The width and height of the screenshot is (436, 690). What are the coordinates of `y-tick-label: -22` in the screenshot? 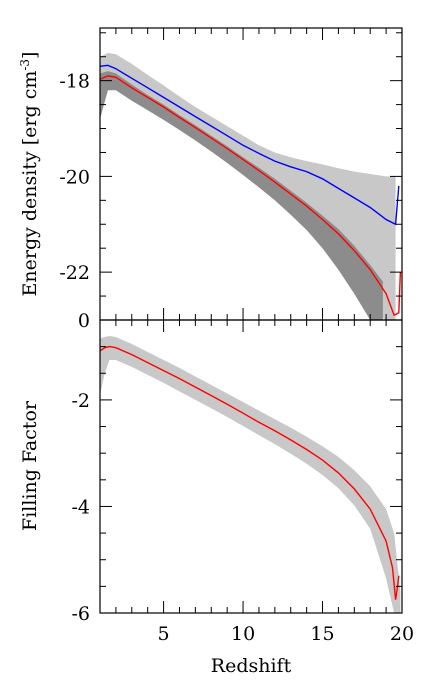 It's located at (74, 273).